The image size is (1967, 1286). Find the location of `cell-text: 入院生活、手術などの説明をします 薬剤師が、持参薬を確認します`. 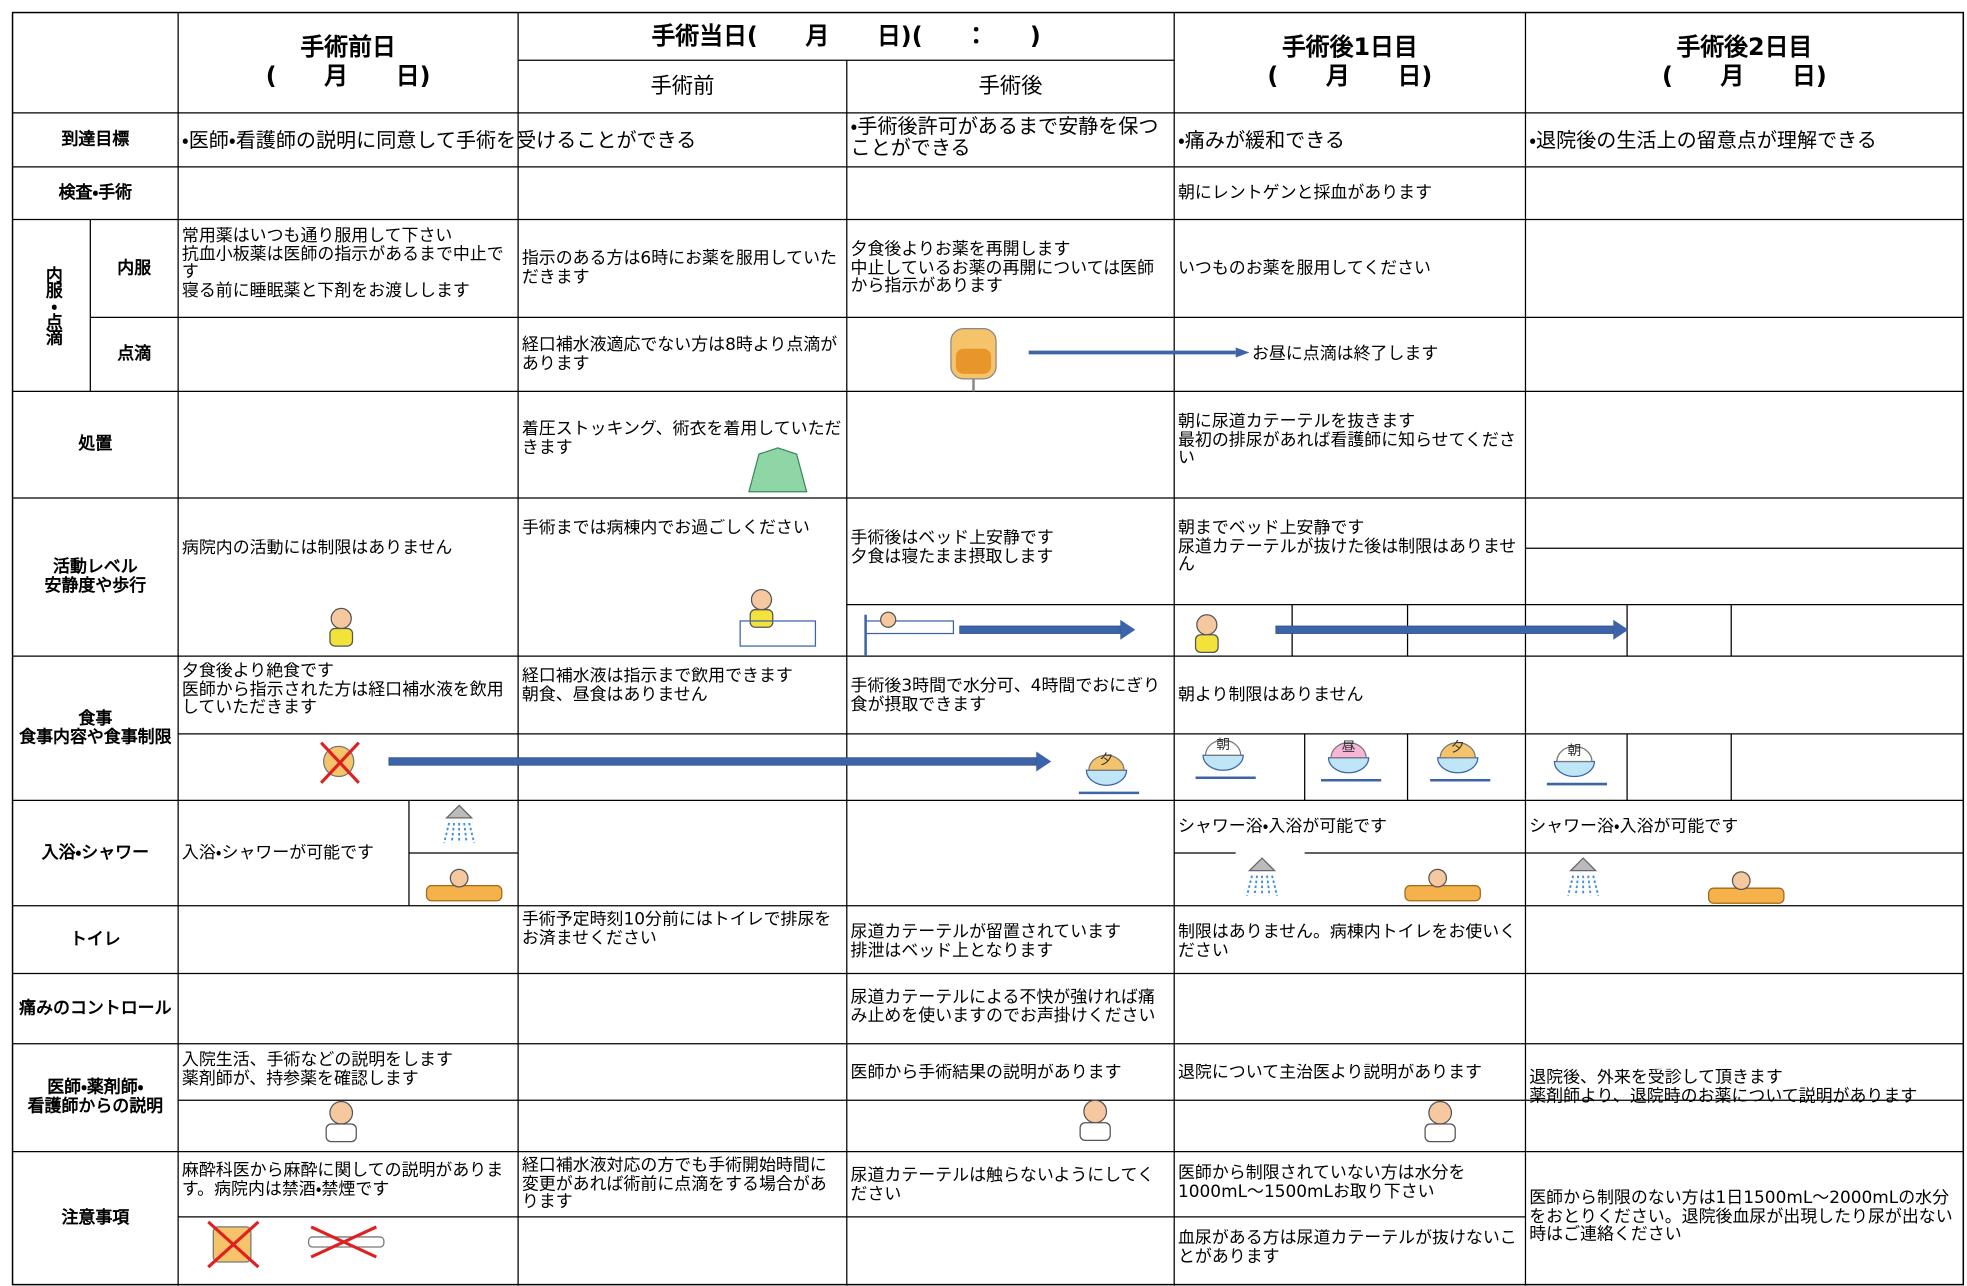

cell-text: 入院生活、手術などの説明をします 薬剤師が、持参薬を確認します is located at coordinates (348, 1076).